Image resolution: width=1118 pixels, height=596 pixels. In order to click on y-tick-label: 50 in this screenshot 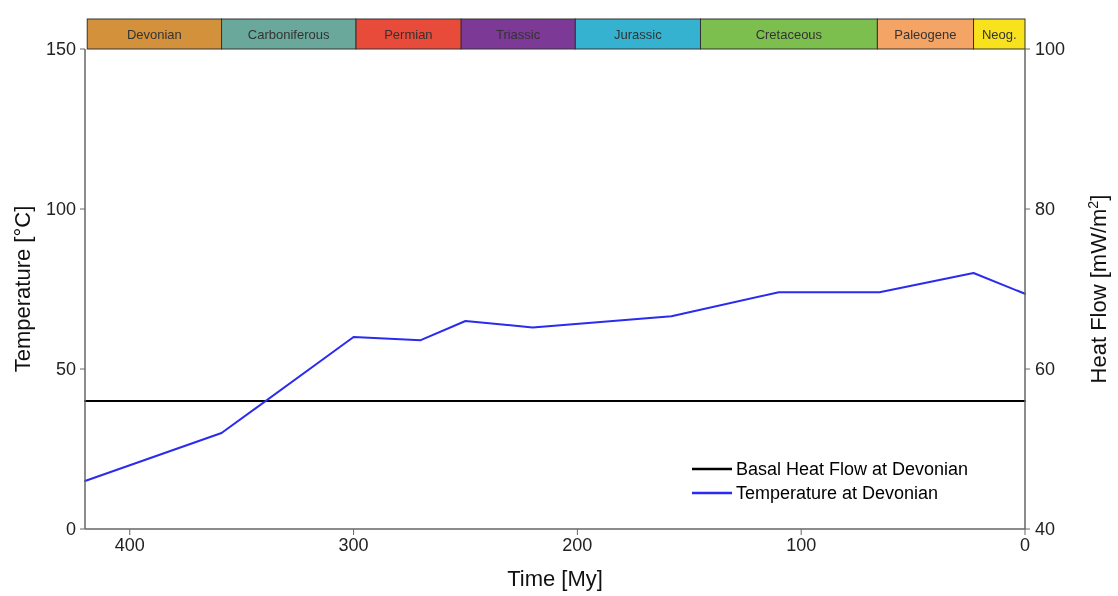, I will do `click(65, 369)`.